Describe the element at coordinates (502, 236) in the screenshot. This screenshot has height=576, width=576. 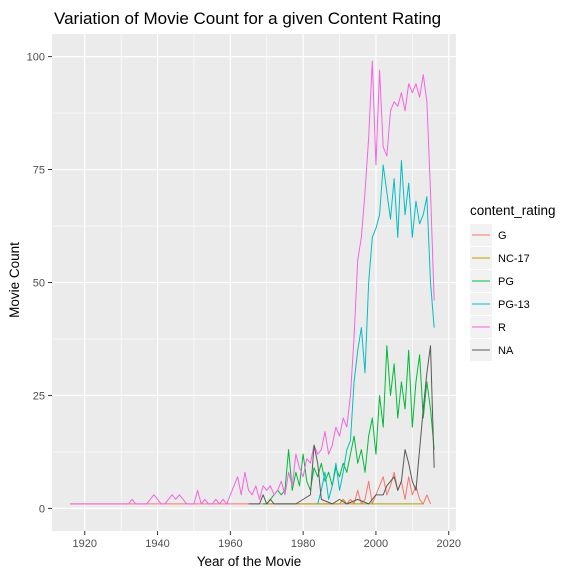
I see `legend-label: G` at that location.